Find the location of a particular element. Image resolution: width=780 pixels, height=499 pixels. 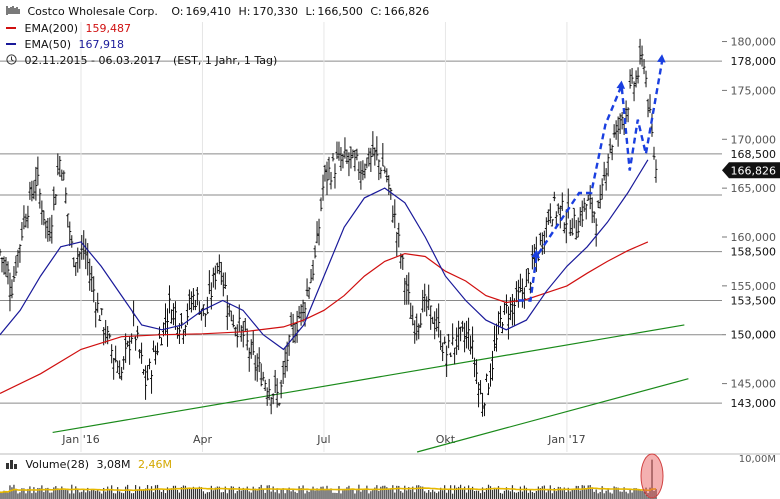

x-axis: Jan '16 Apr Jul Okt Jan '17 is located at coordinates (323, 439).